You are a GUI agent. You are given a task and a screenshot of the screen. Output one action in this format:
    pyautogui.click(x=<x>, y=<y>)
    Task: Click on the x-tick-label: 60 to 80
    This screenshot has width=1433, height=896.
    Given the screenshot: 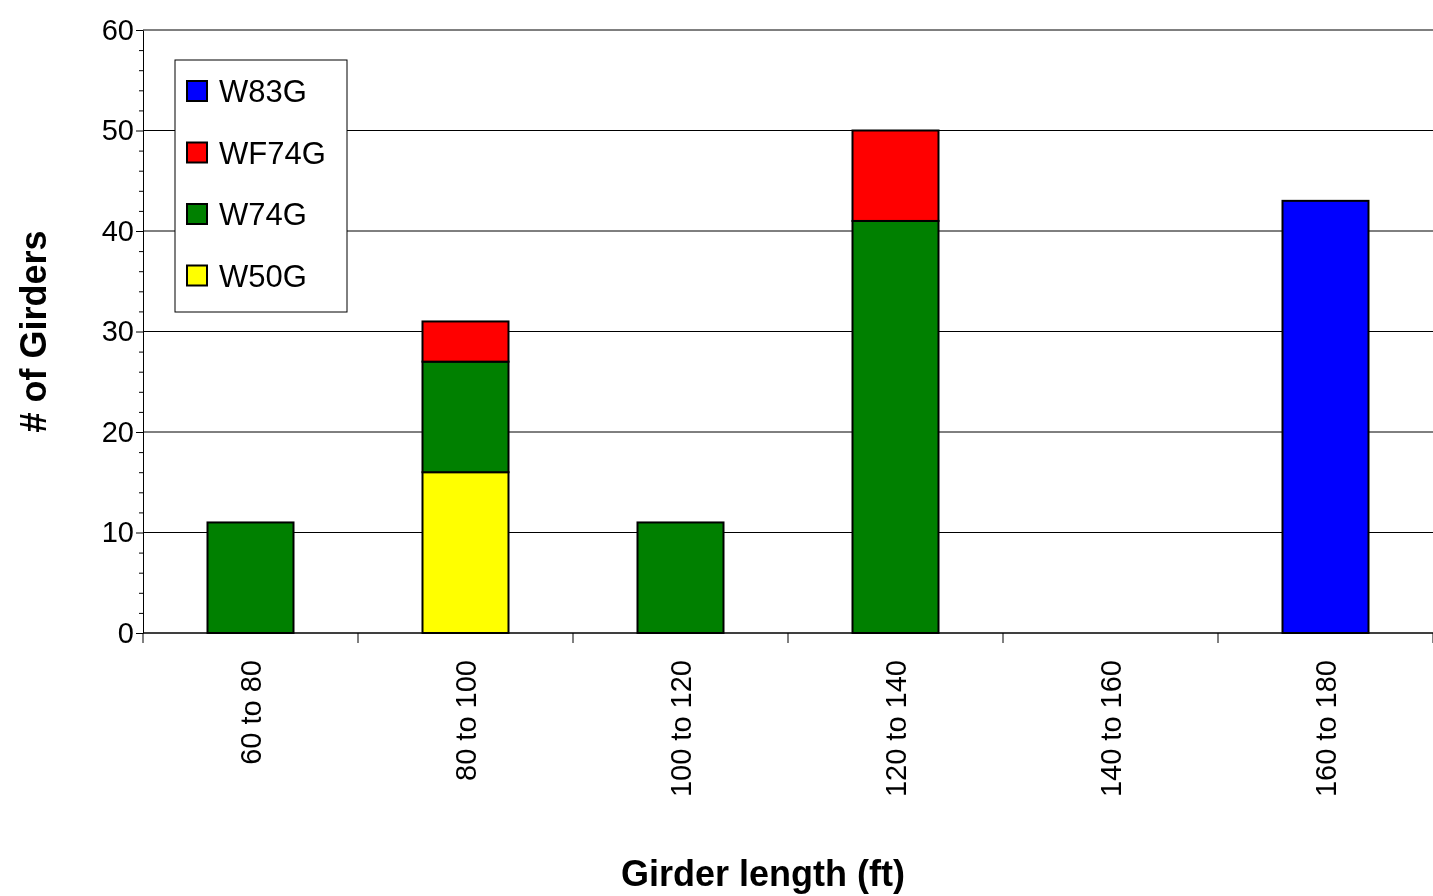 What is the action you would take?
    pyautogui.click(x=250, y=712)
    